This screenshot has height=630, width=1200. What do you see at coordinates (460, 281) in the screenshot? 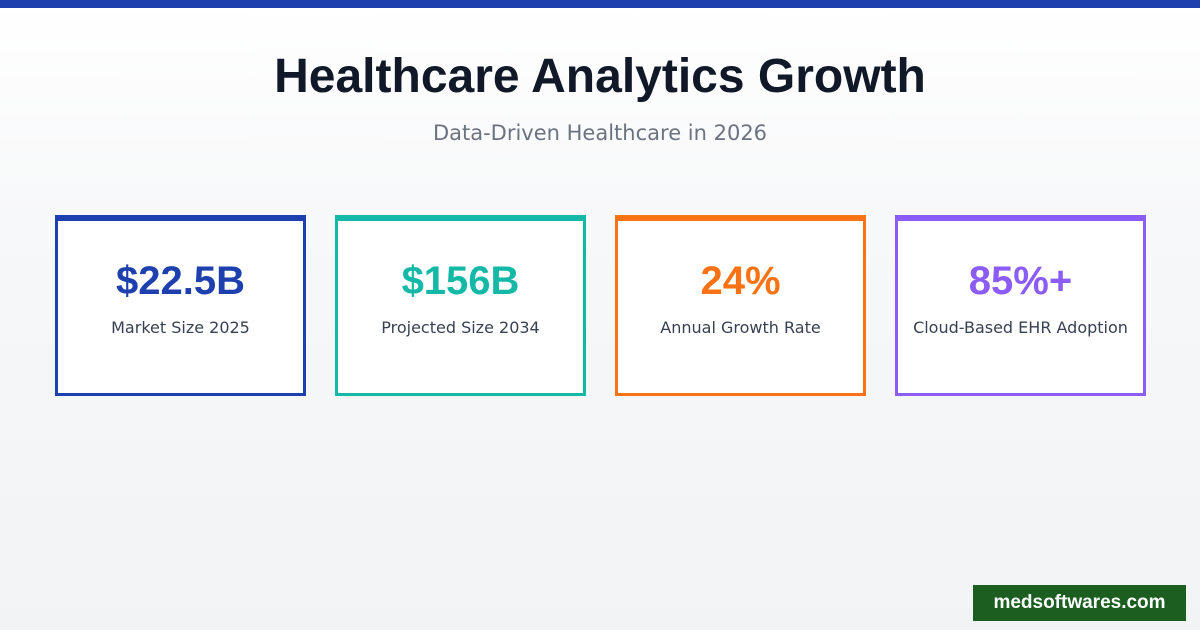
I see `stat-value: $156B` at bounding box center [460, 281].